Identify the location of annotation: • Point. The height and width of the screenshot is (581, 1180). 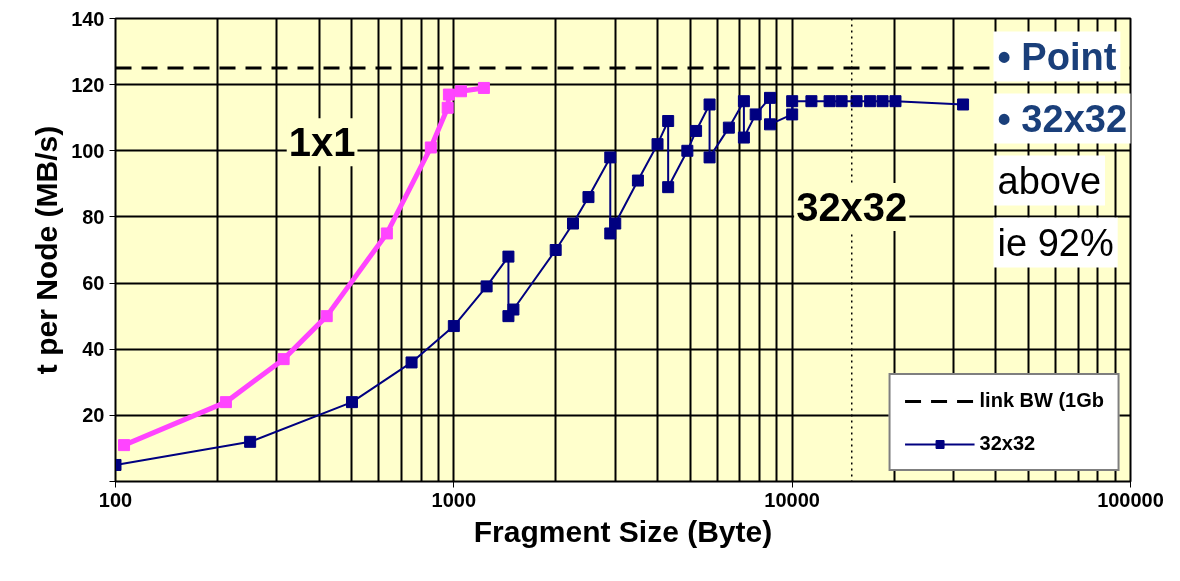
(1057, 56).